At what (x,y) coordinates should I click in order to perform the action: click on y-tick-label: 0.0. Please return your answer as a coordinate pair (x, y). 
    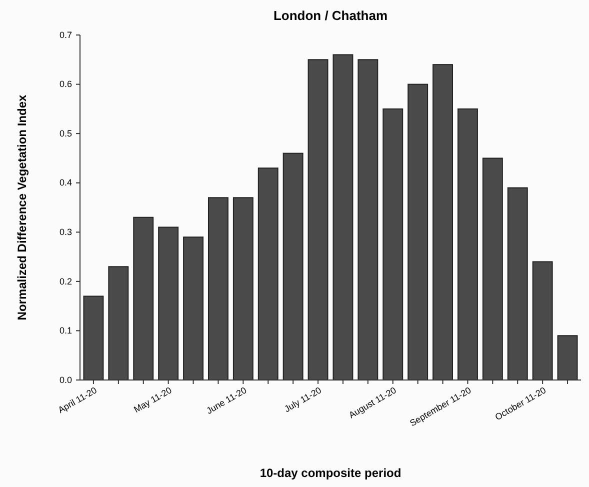
    Looking at the image, I should click on (65, 379).